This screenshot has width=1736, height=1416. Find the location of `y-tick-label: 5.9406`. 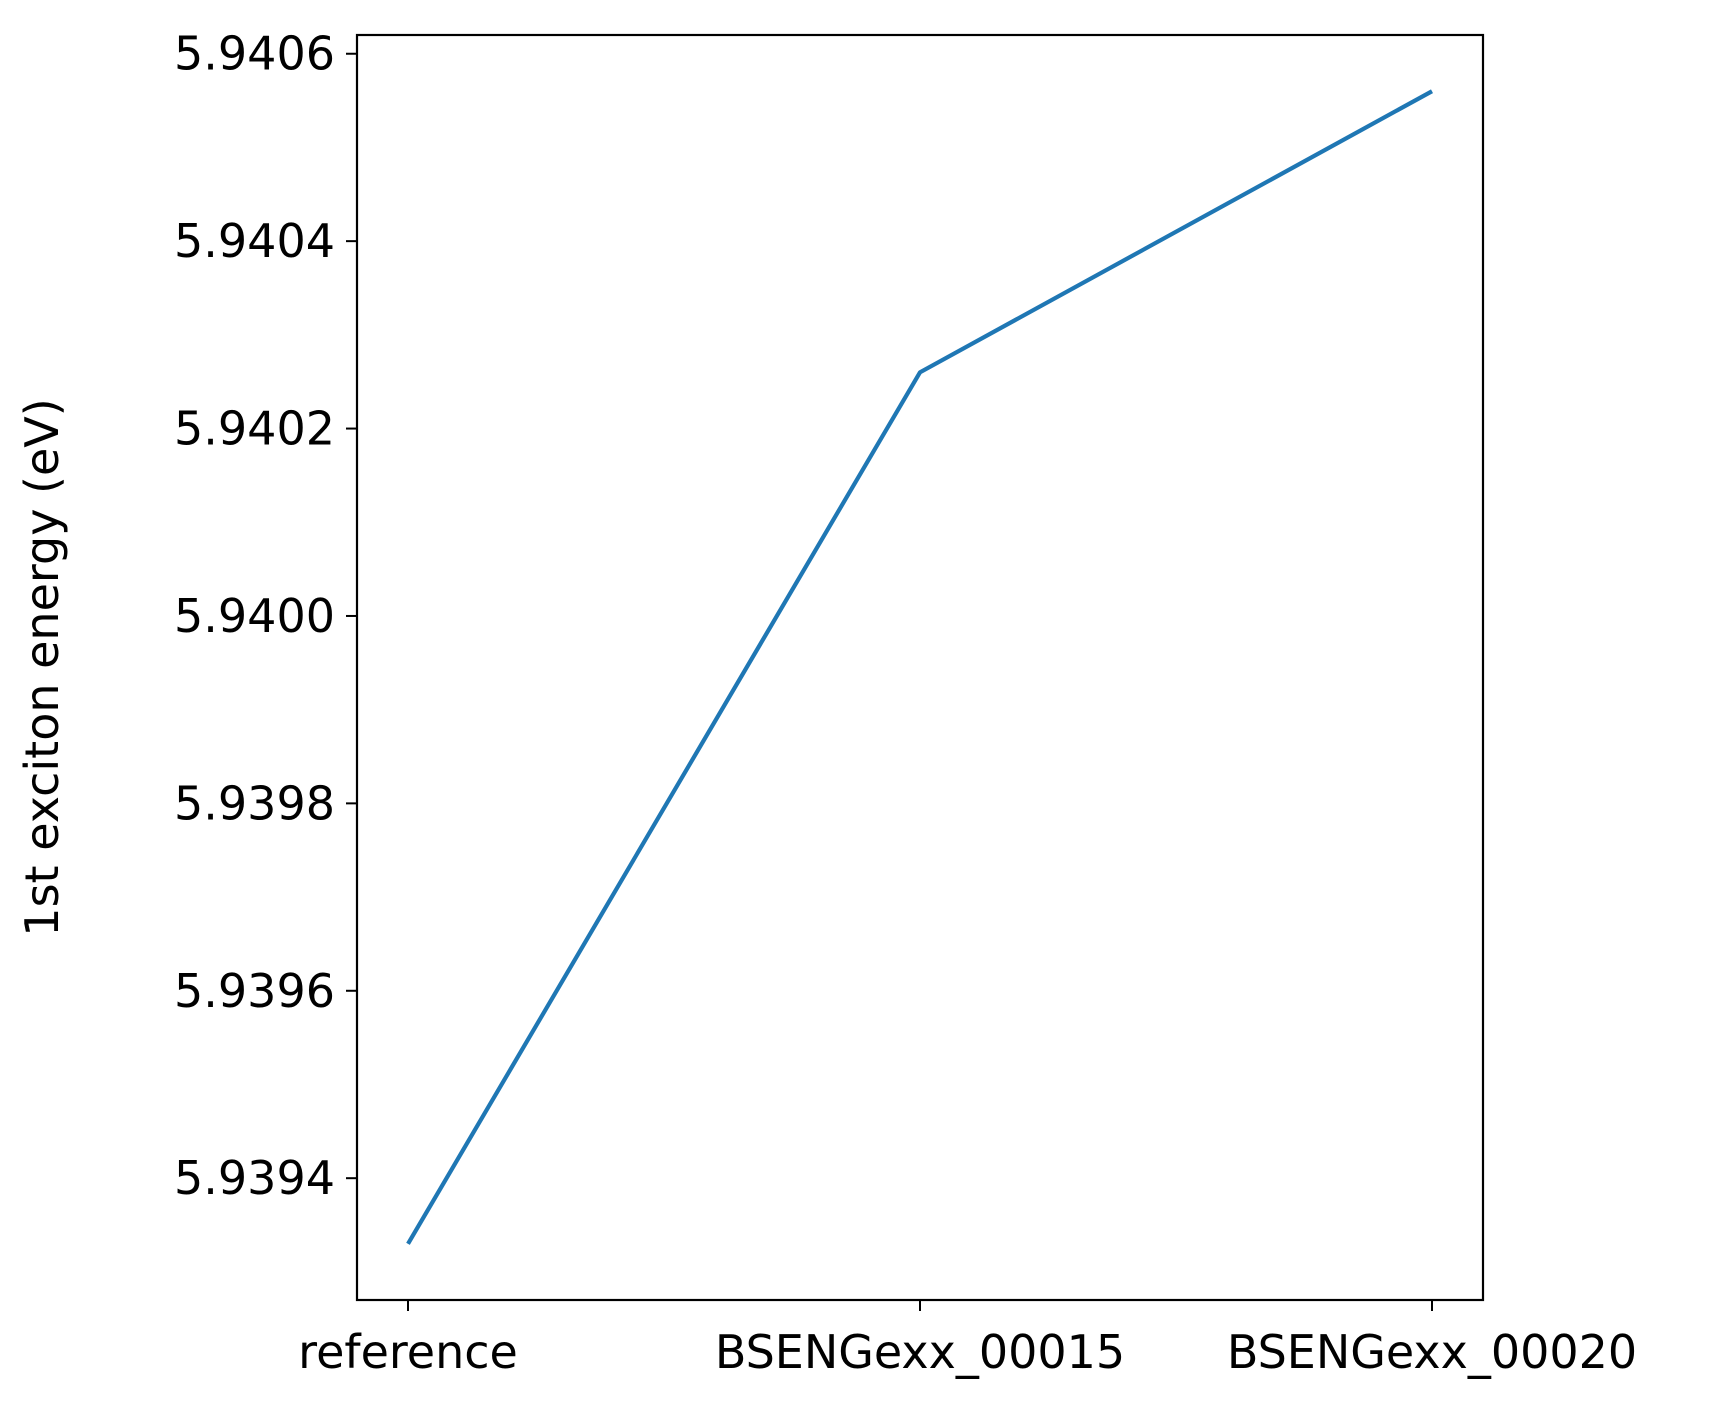

y-tick-label: 5.9406 is located at coordinates (254, 54).